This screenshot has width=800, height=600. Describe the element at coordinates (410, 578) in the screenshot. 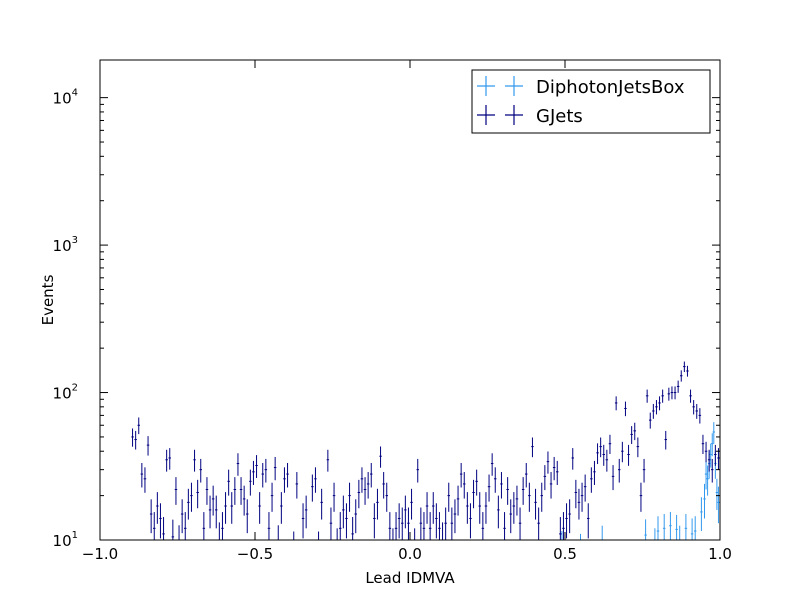

I see `x-axis-label: Lead IDMVA` at that location.